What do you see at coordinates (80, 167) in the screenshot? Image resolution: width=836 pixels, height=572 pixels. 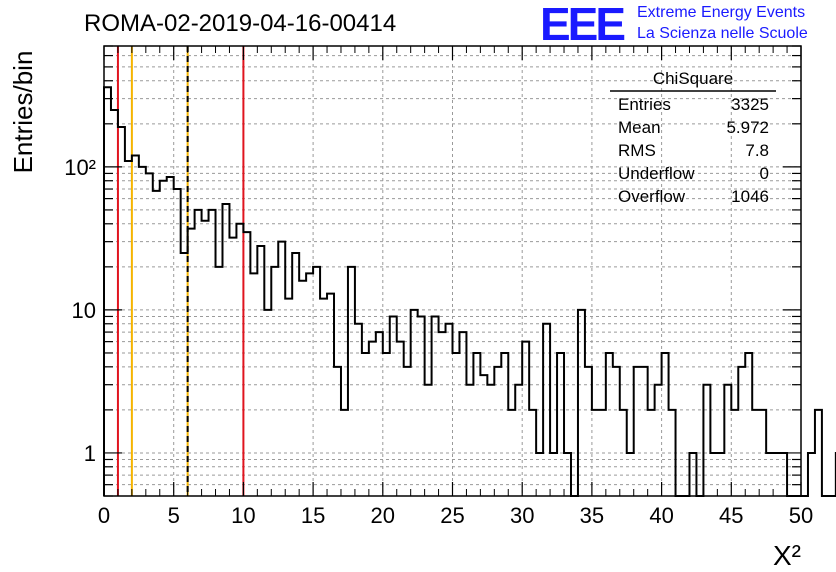 I see `y-tick-label: 10²` at bounding box center [80, 167].